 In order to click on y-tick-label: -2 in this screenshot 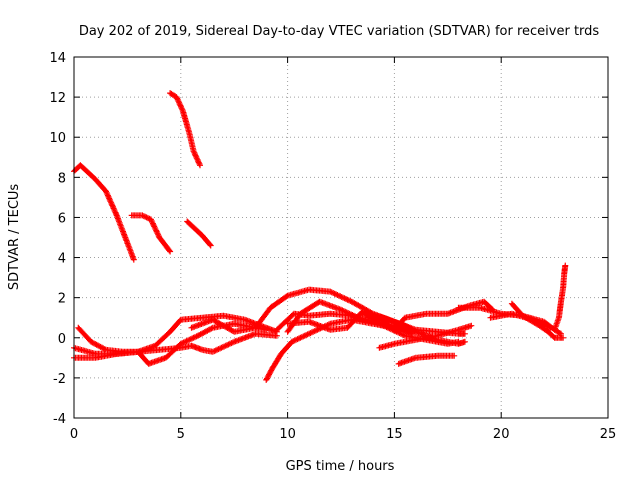, I will do `click(59, 379)`.